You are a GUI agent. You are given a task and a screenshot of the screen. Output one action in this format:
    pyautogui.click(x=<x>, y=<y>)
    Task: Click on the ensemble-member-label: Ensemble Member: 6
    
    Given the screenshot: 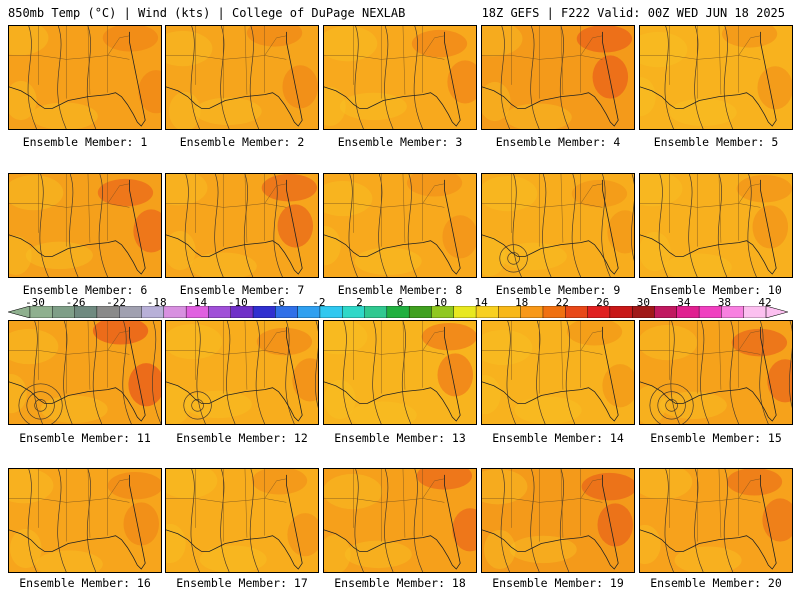 What is the action you would take?
    pyautogui.click(x=85, y=290)
    